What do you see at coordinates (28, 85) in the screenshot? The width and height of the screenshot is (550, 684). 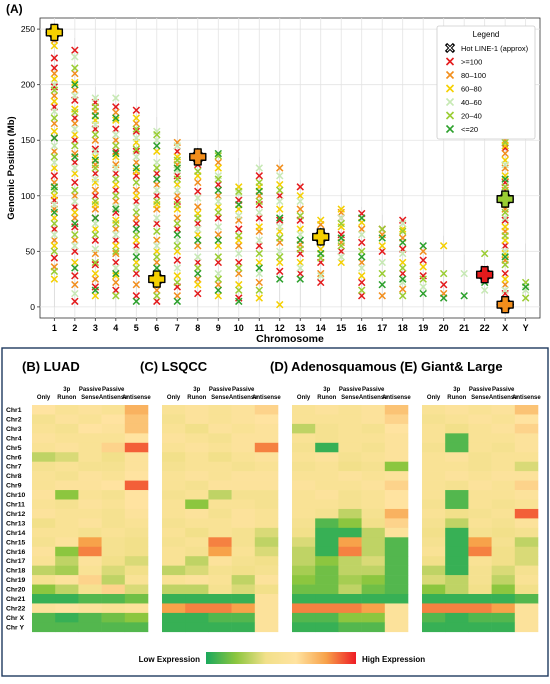 I see `y-tick-label: 200` at bounding box center [28, 85].